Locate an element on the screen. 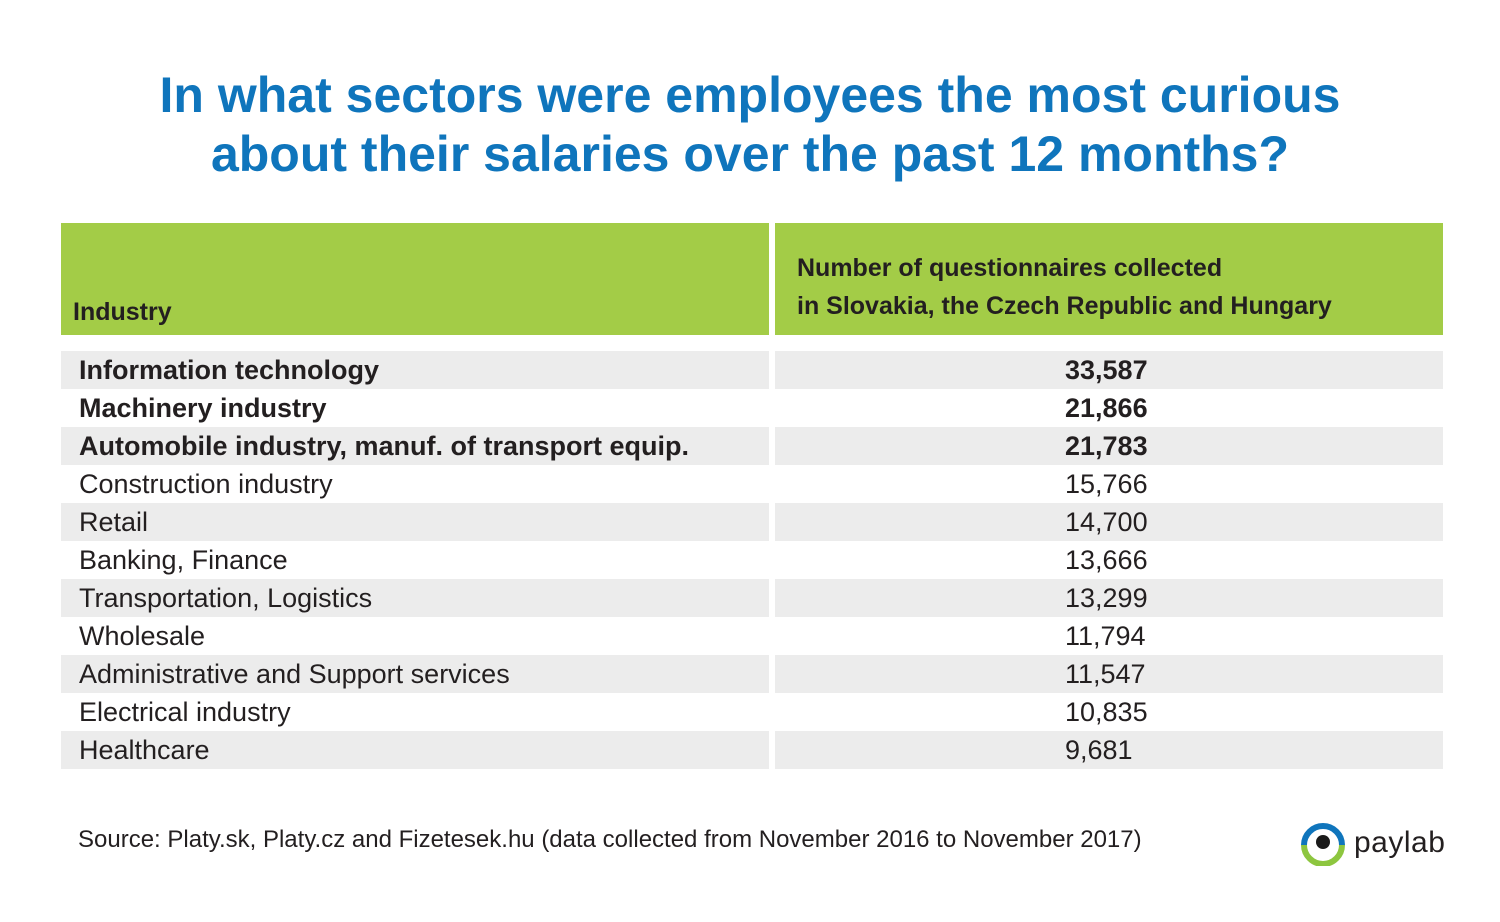 Image resolution: width=1500 pixels, height=922 pixels. table-row: Healthcare 9,681 is located at coordinates (750, 750).